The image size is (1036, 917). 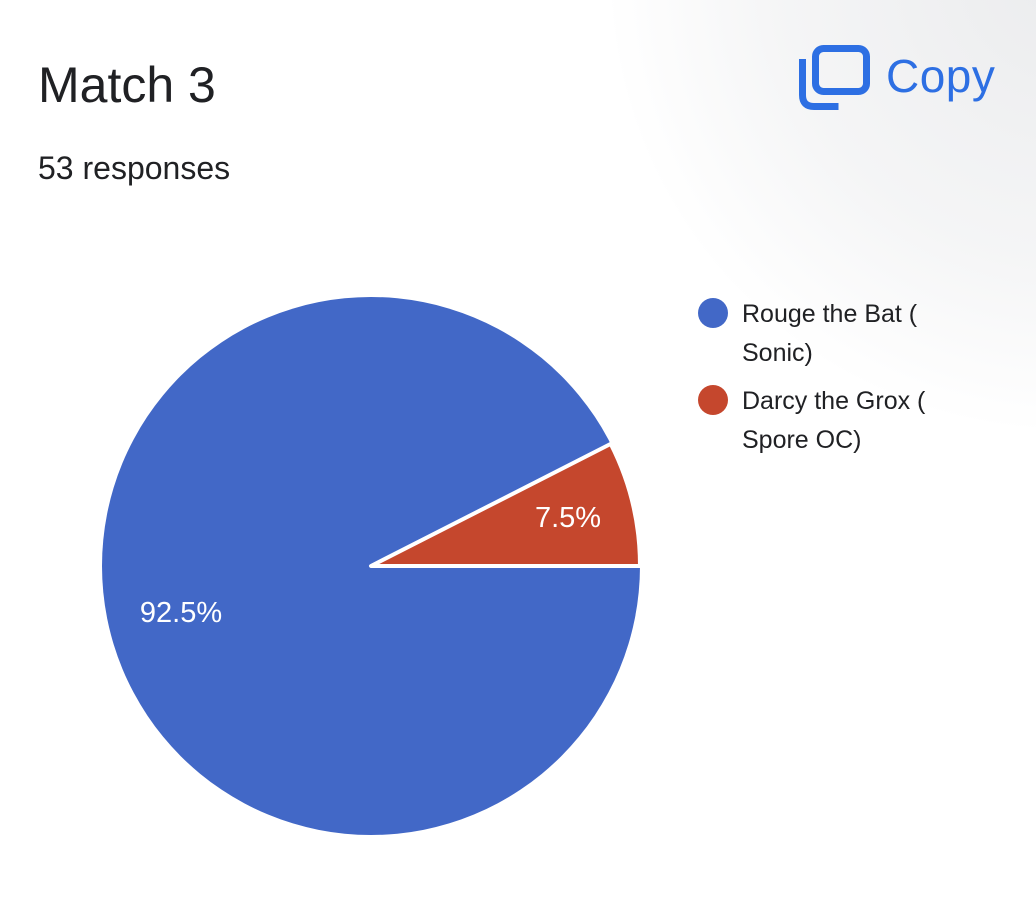 What do you see at coordinates (941, 76) in the screenshot?
I see `copy-button-label: Copy` at bounding box center [941, 76].